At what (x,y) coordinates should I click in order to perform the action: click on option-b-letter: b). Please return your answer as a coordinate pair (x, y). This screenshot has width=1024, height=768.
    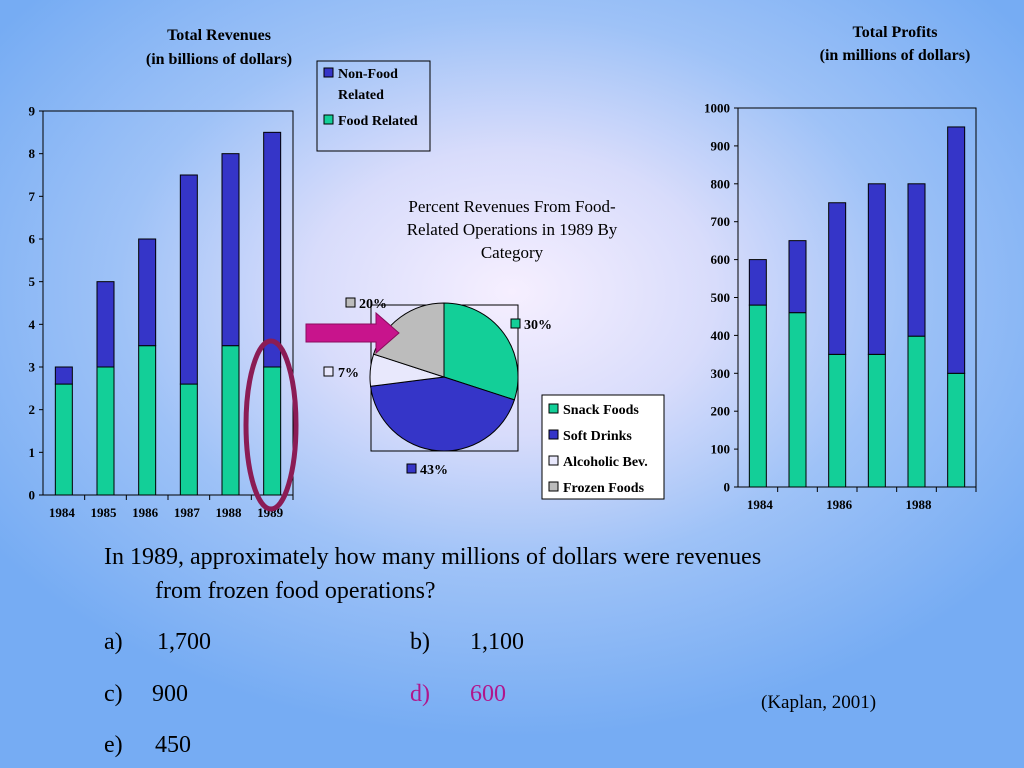
    Looking at the image, I should click on (420, 642).